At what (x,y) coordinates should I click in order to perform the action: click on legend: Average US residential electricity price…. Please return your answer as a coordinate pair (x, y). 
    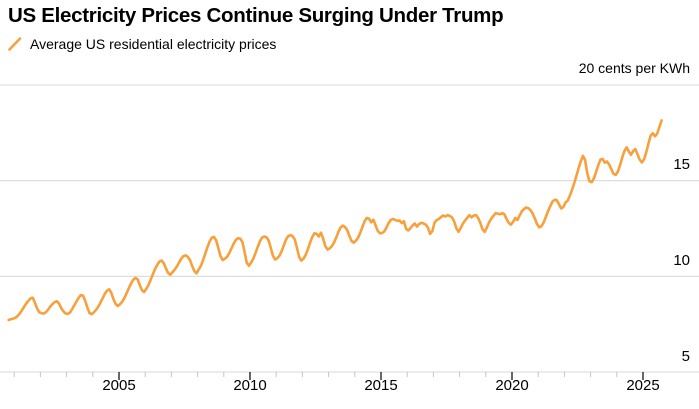
    Looking at the image, I should click on (141, 44).